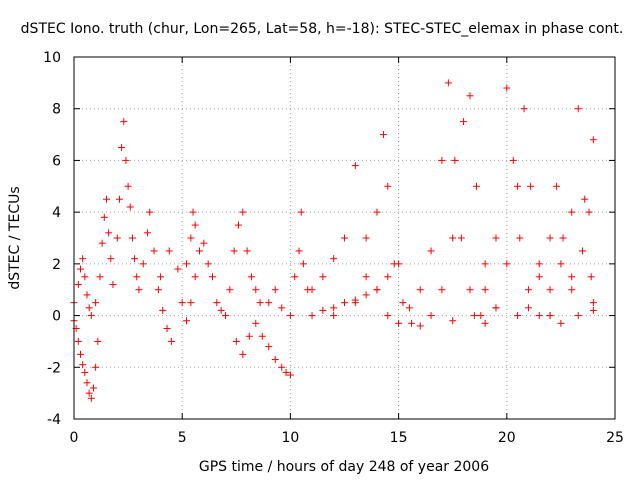 The image size is (640, 480). What do you see at coordinates (182, 438) in the screenshot?
I see `x-tick-label: 5` at bounding box center [182, 438].